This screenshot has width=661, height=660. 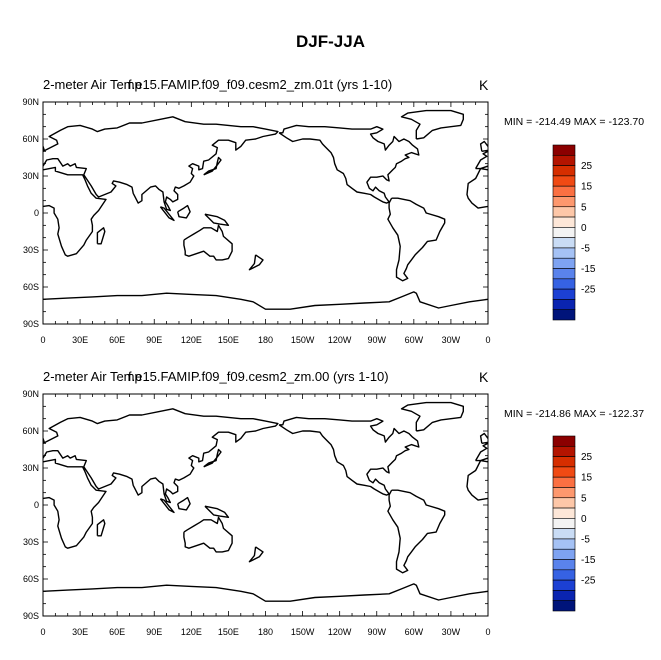 I want to click on panel-2-left-string: 2-meter Air Temp, so click(x=92, y=376).